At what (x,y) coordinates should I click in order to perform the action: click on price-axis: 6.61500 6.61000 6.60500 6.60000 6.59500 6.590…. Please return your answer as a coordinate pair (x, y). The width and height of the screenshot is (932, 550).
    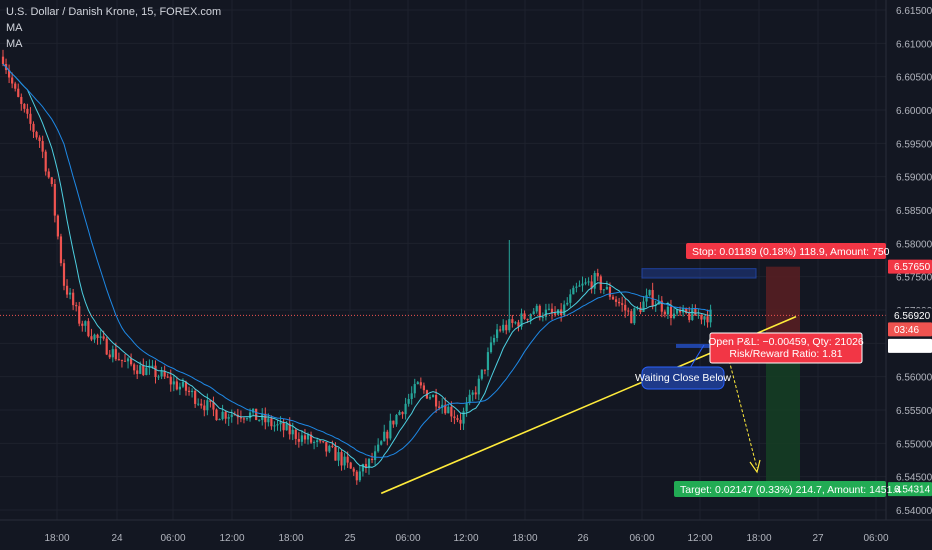
    Looking at the image, I should click on (908, 275).